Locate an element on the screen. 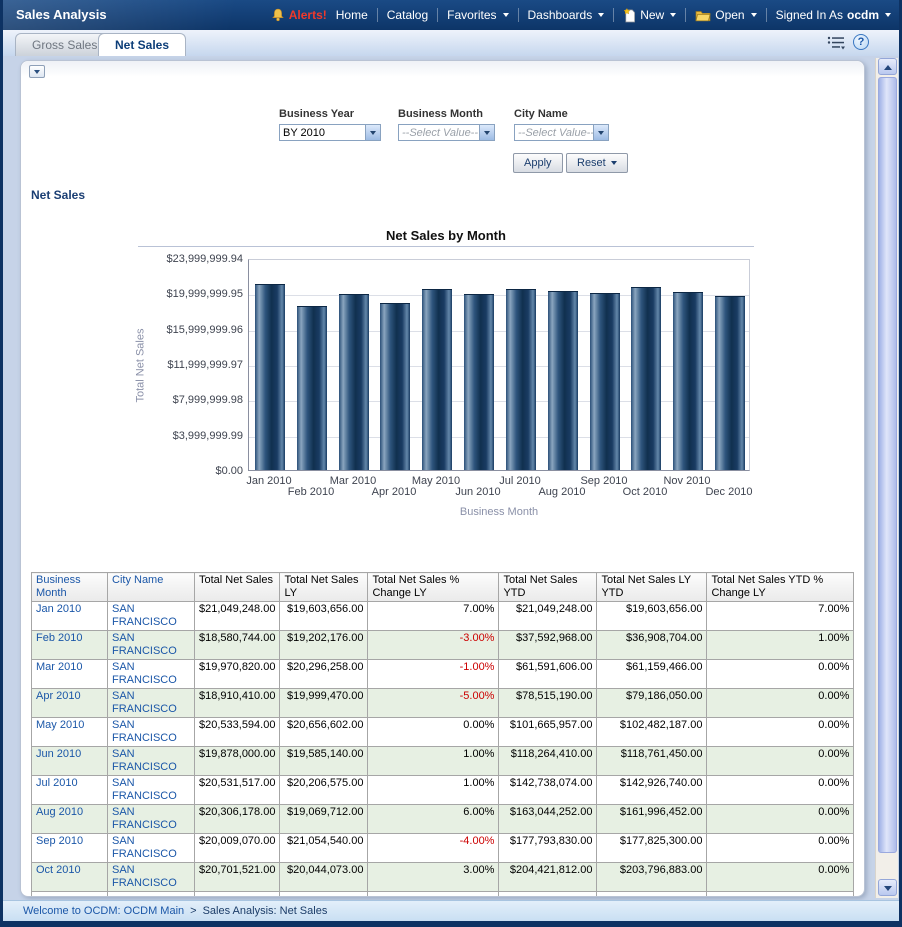  cell-total-net-sales: $20,701,521.00 is located at coordinates (237, 877).